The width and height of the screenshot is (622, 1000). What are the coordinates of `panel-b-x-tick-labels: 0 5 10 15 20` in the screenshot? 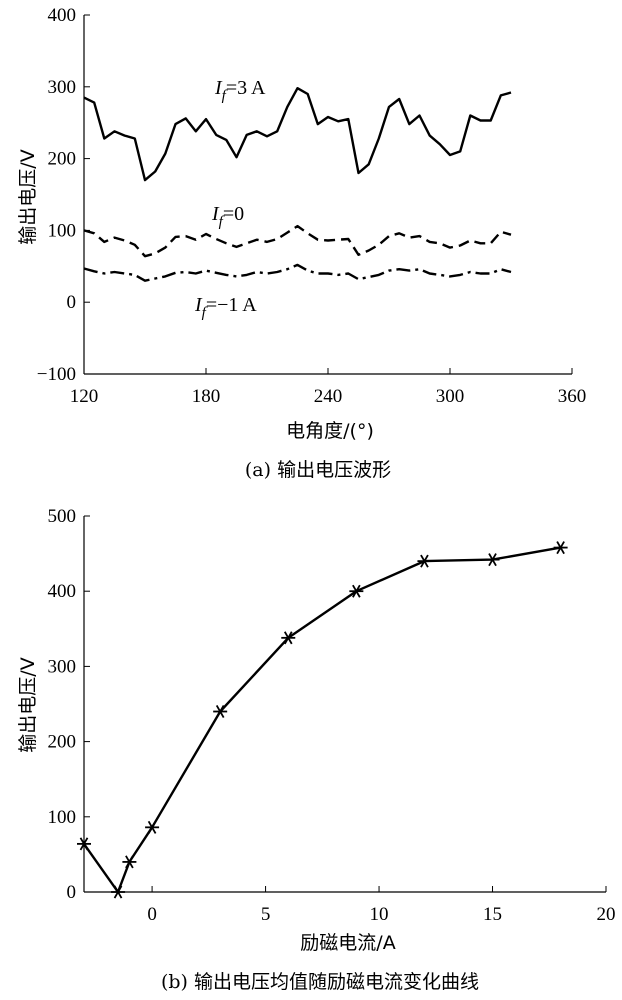 It's located at (381, 914).